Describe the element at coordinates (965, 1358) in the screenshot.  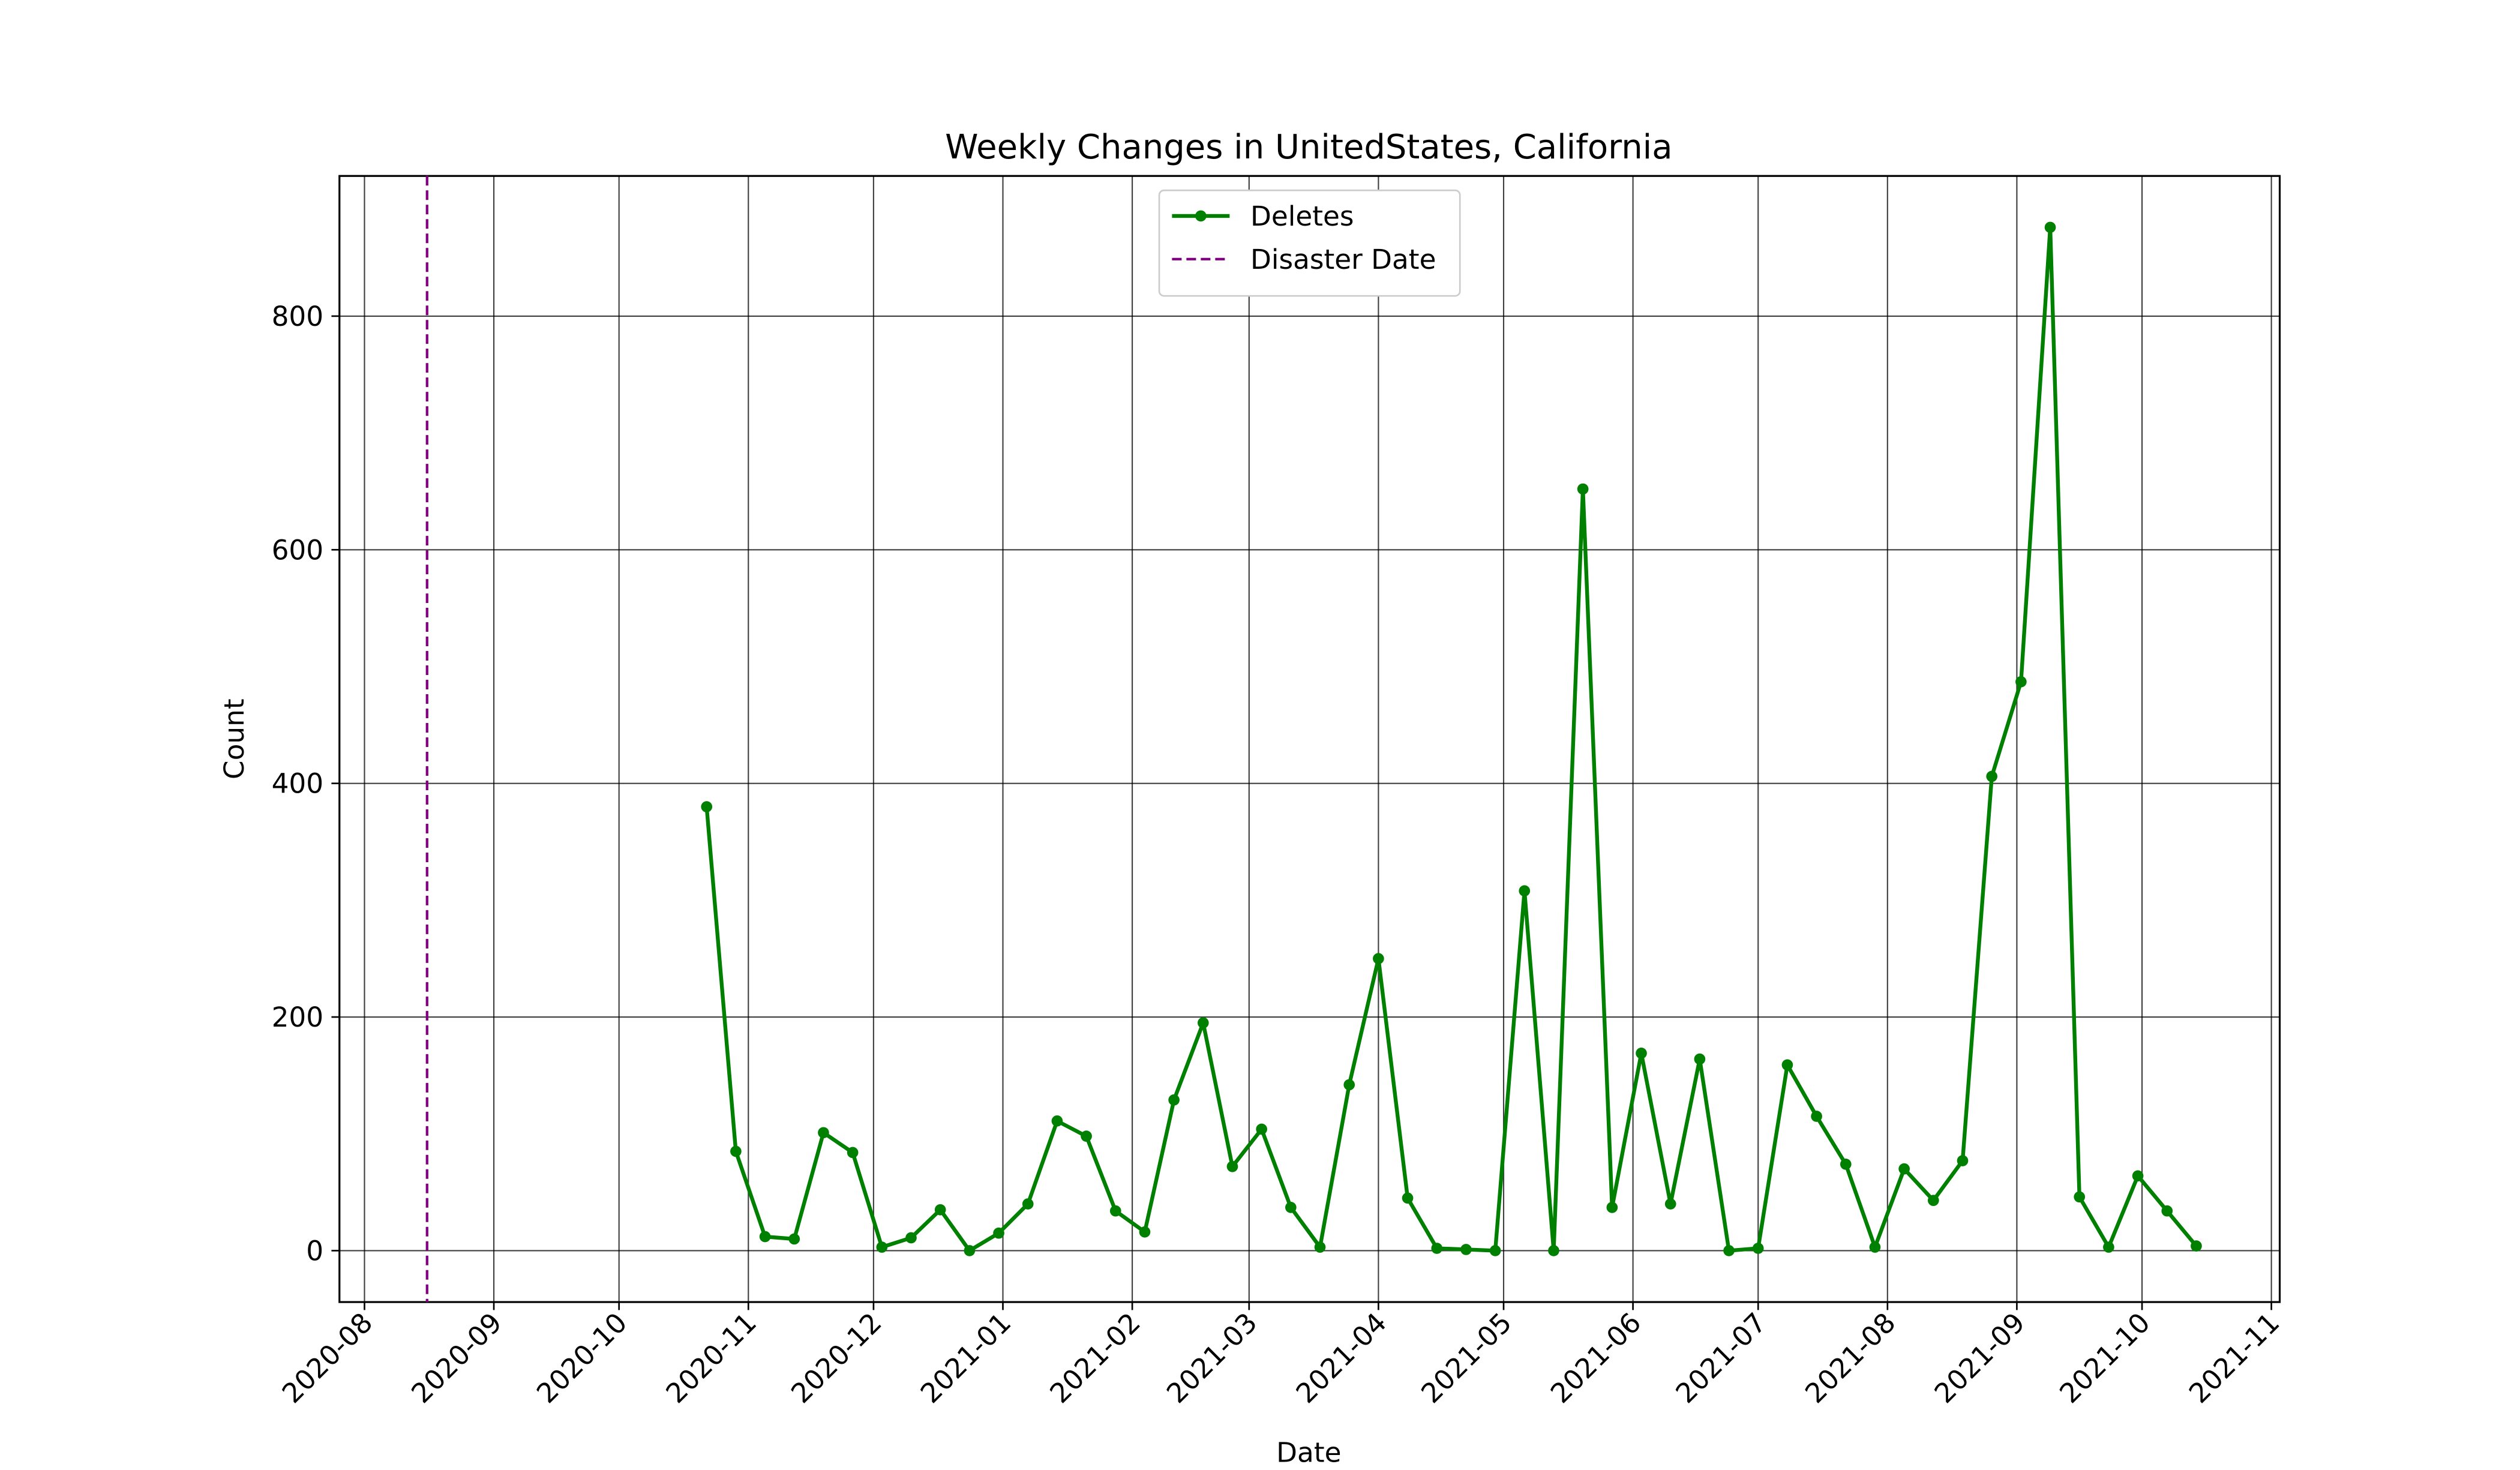
I see `x-tick-label: 2021-01` at that location.